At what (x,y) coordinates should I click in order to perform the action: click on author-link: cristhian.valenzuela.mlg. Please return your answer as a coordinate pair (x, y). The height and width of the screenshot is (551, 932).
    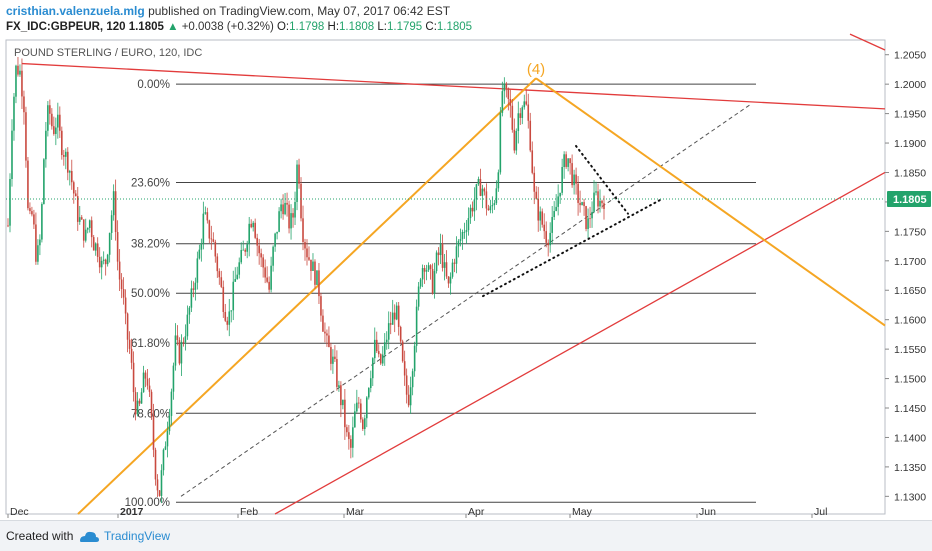
    Looking at the image, I should click on (75, 11).